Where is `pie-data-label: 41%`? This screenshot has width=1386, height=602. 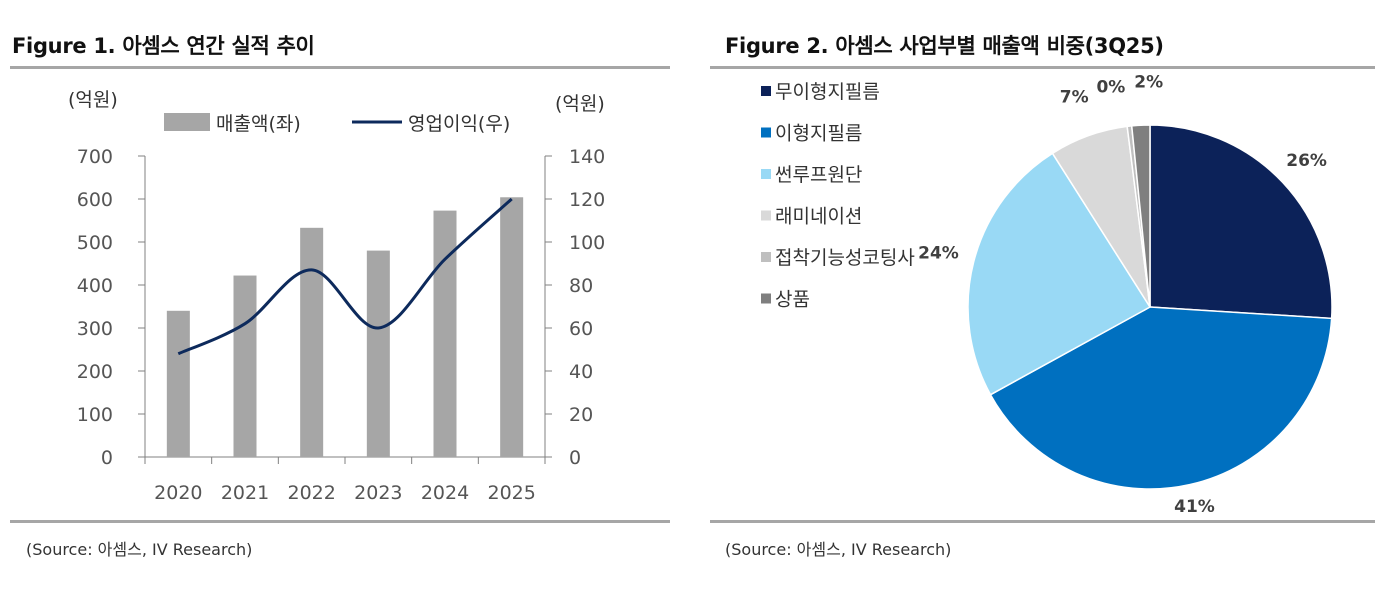
pie-data-label: 41% is located at coordinates (1194, 507).